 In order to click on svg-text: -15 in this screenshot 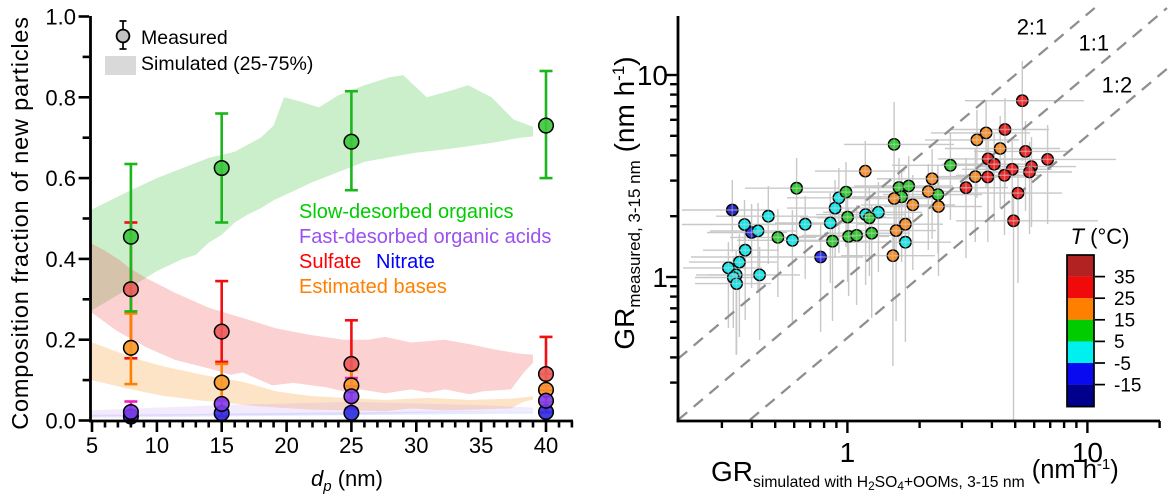, I will do `click(1127, 385)`.